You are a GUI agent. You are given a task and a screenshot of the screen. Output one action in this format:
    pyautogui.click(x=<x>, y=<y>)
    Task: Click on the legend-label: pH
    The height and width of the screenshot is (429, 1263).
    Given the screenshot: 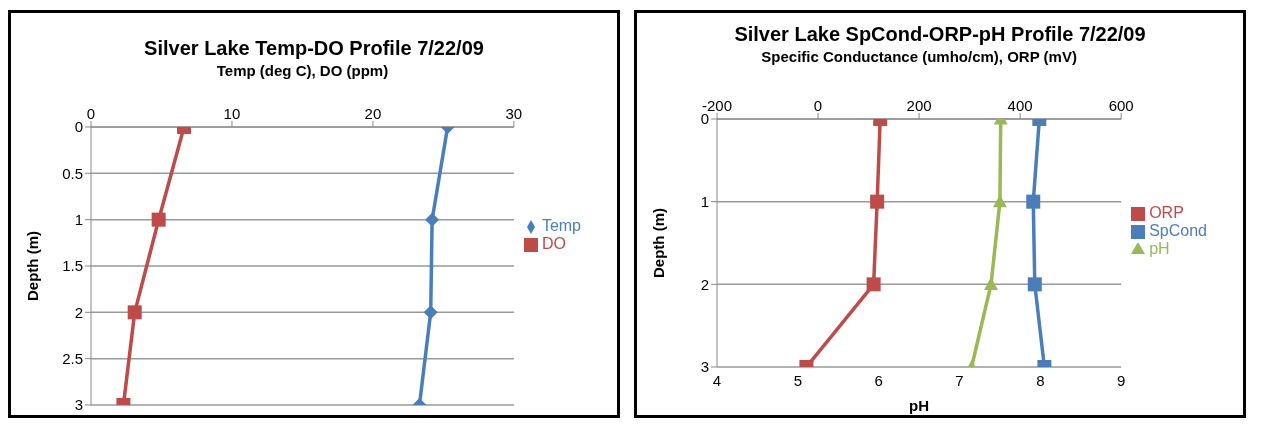 What is the action you would take?
    pyautogui.click(x=1159, y=248)
    